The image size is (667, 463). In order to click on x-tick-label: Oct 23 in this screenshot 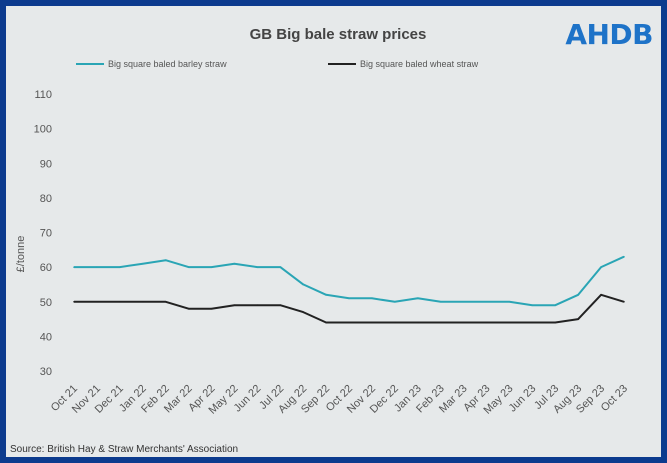, I will do `click(614, 398)`.